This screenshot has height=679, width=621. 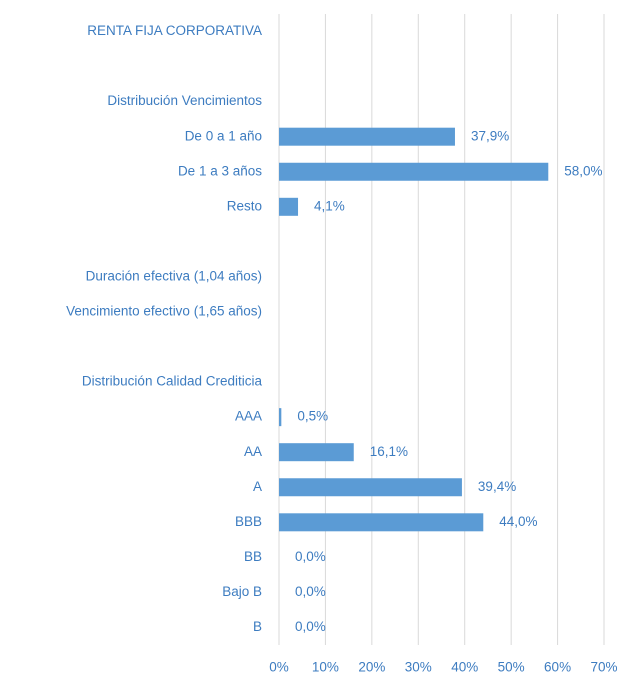 What do you see at coordinates (174, 30) in the screenshot?
I see `category-label: RENTA FIJA CORPORATIVA` at bounding box center [174, 30].